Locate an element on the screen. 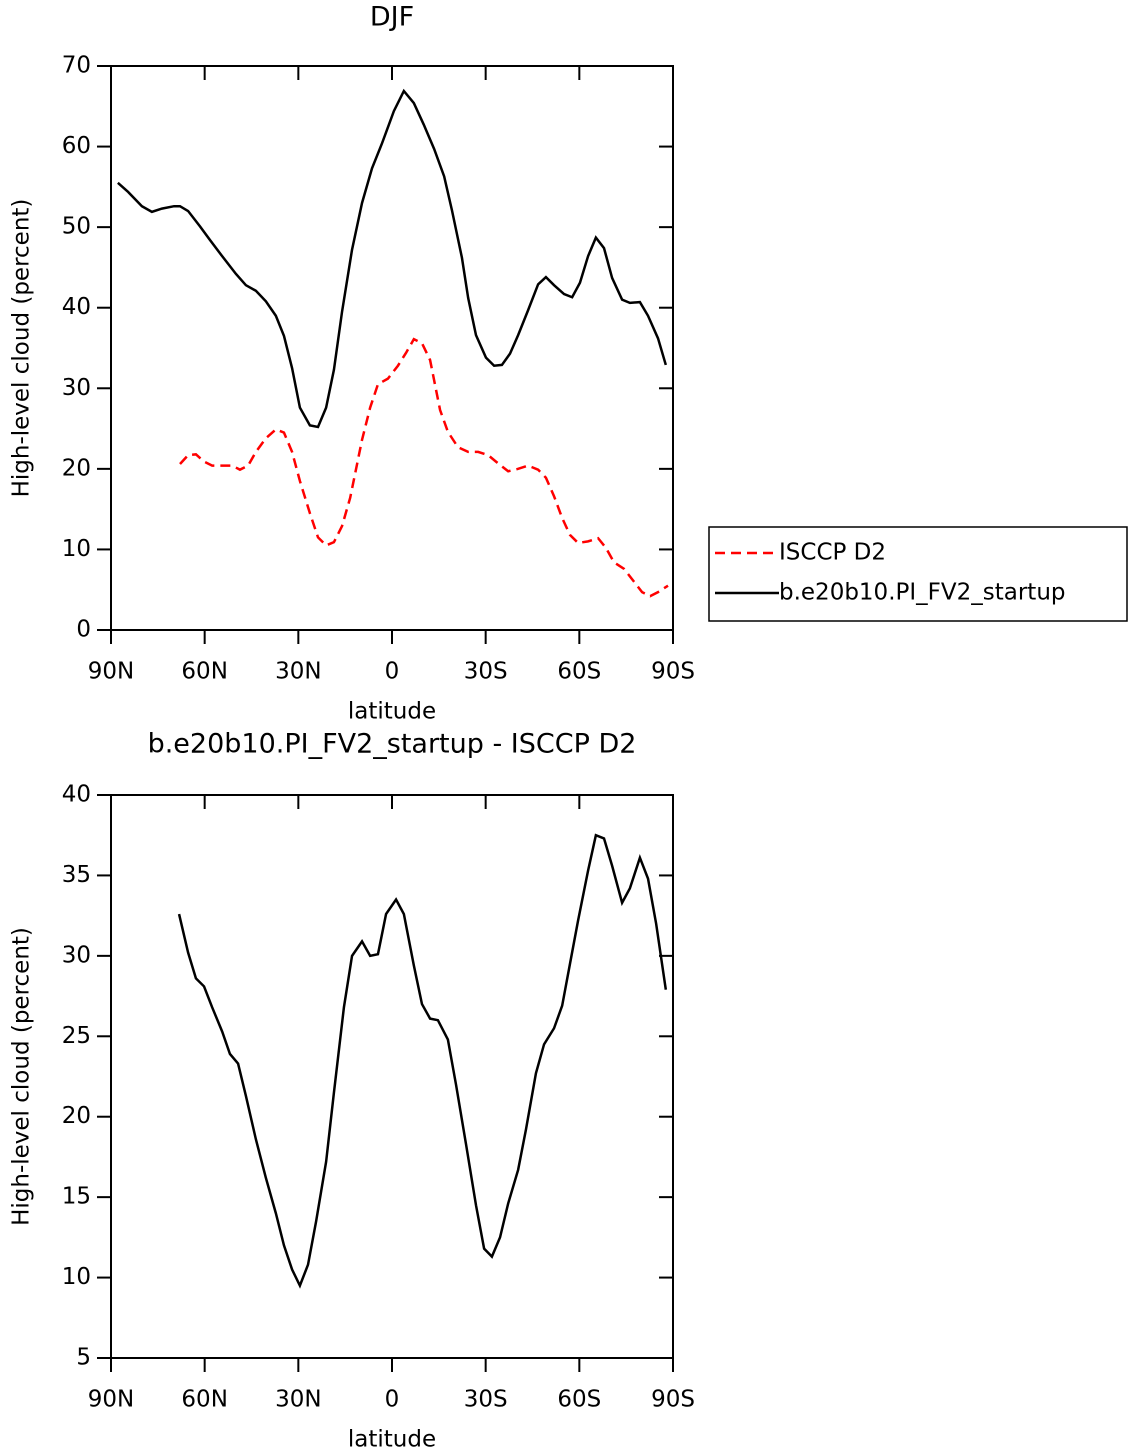 The height and width of the screenshot is (1454, 1134). legend-box is located at coordinates (918, 574).